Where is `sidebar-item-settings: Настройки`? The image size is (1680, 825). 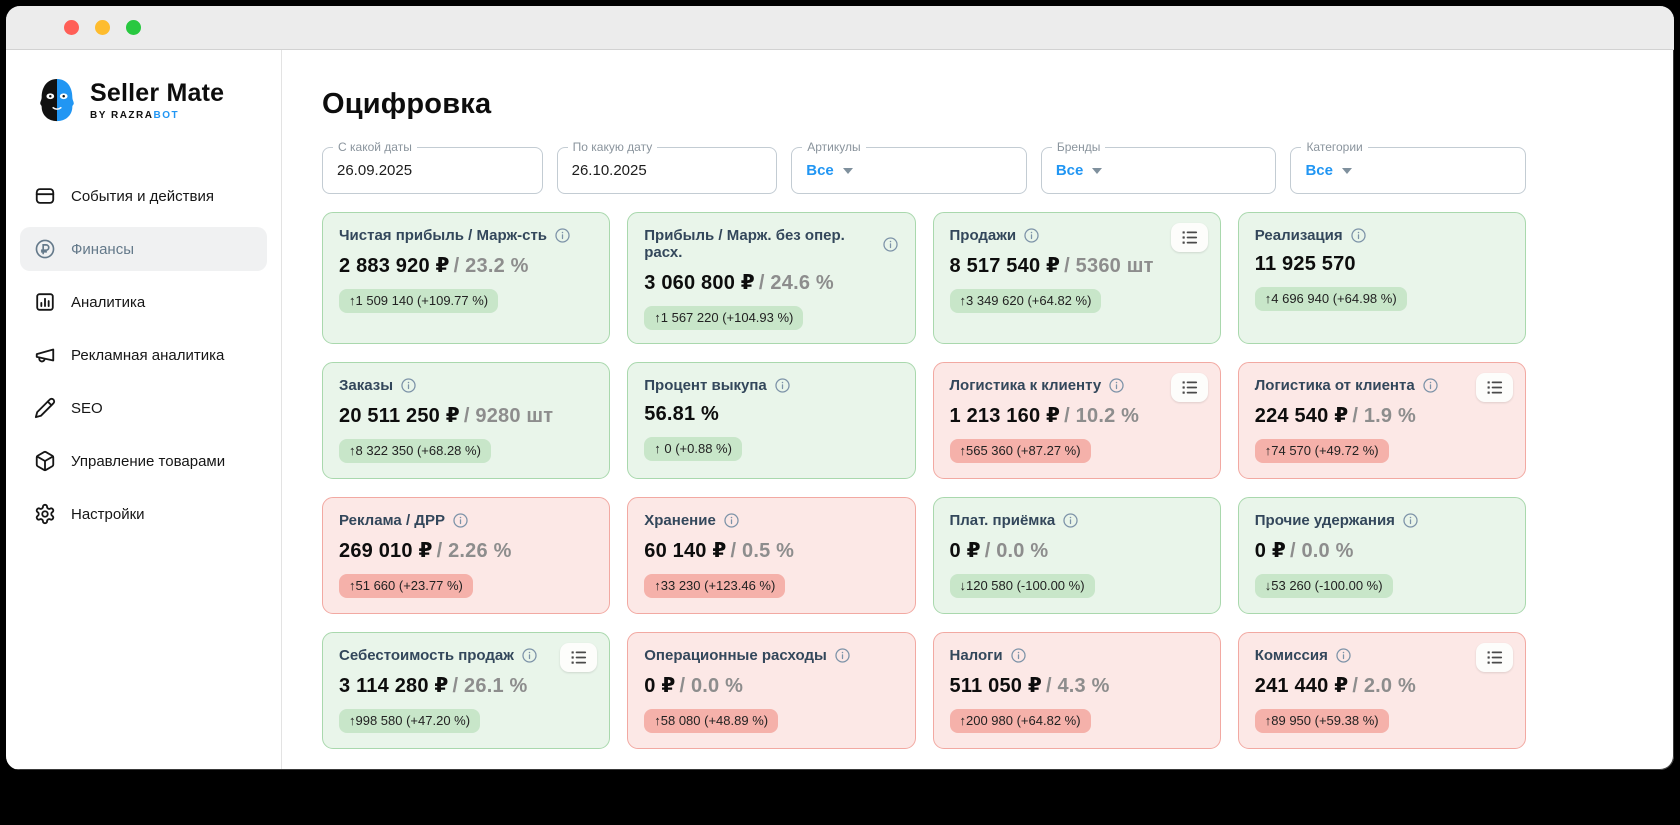 sidebar-item-settings: Настройки is located at coordinates (143, 514).